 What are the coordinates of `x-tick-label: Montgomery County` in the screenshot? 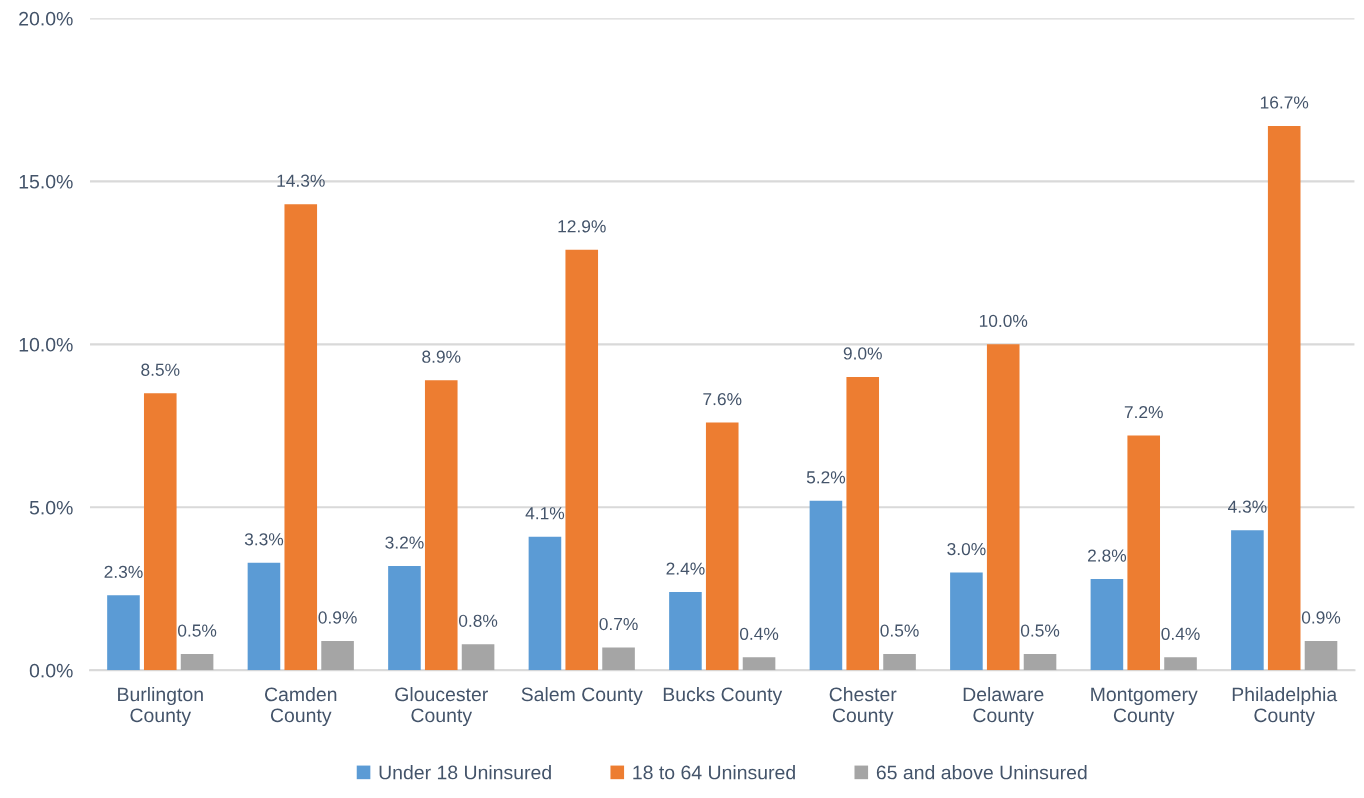 It's located at (1144, 707).